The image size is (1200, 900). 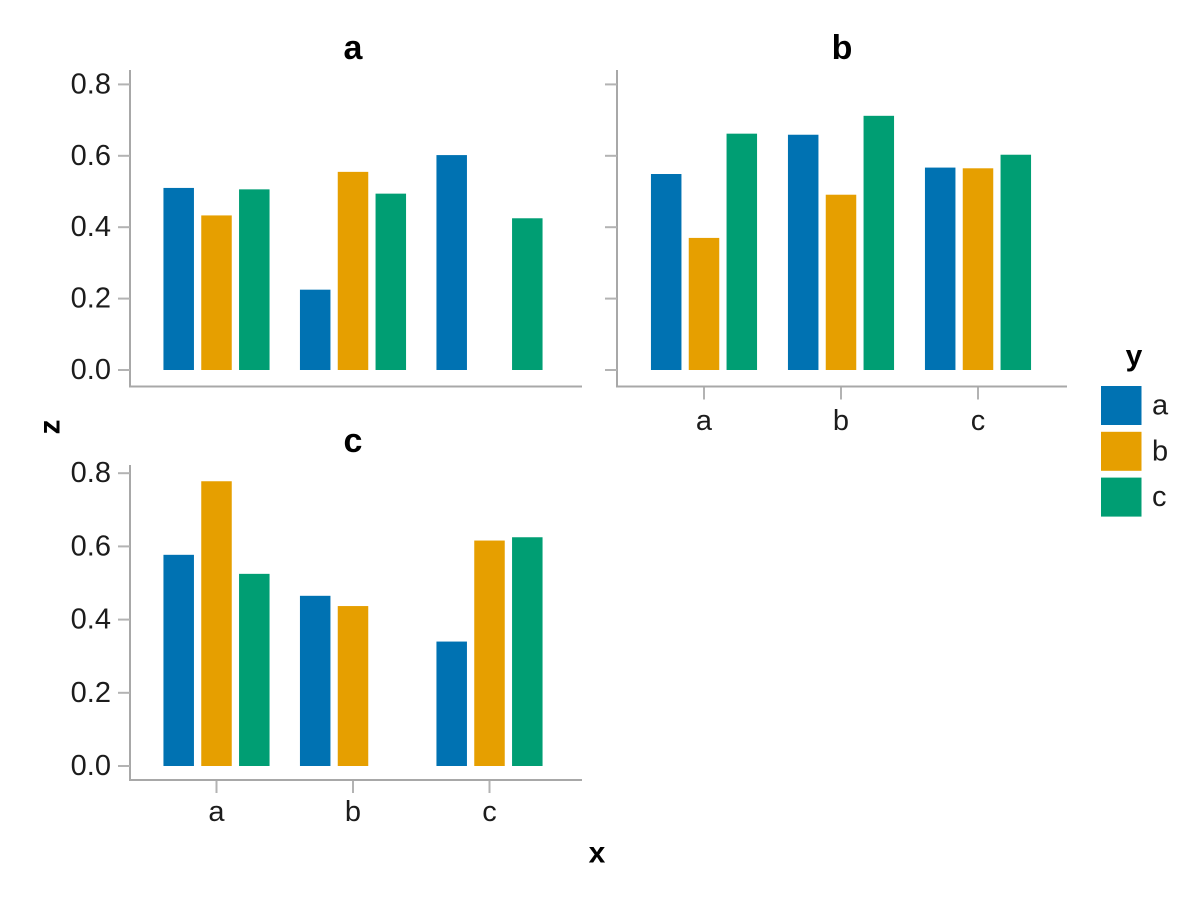 I want to click on y-axis-label: z, so click(x=50, y=427).